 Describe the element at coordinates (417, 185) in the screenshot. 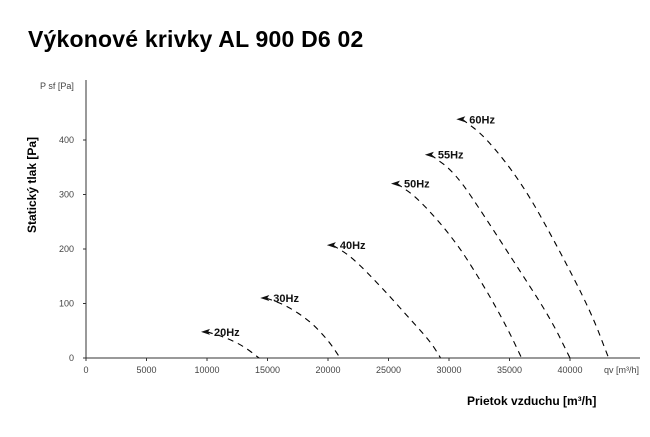

I see `series-label-50hz: 50Hz` at that location.